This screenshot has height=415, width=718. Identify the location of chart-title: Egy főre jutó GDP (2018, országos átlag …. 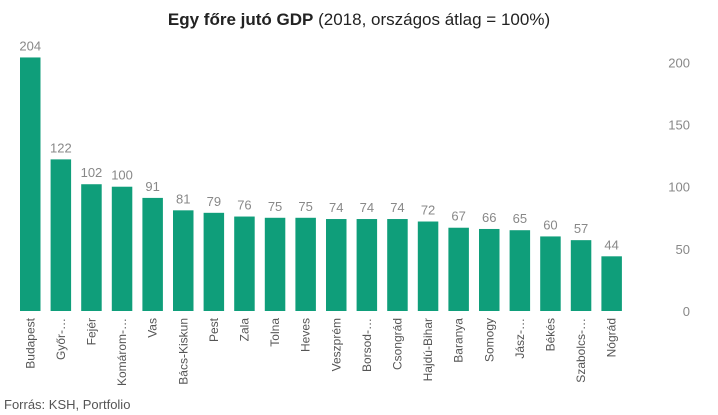
(359, 20).